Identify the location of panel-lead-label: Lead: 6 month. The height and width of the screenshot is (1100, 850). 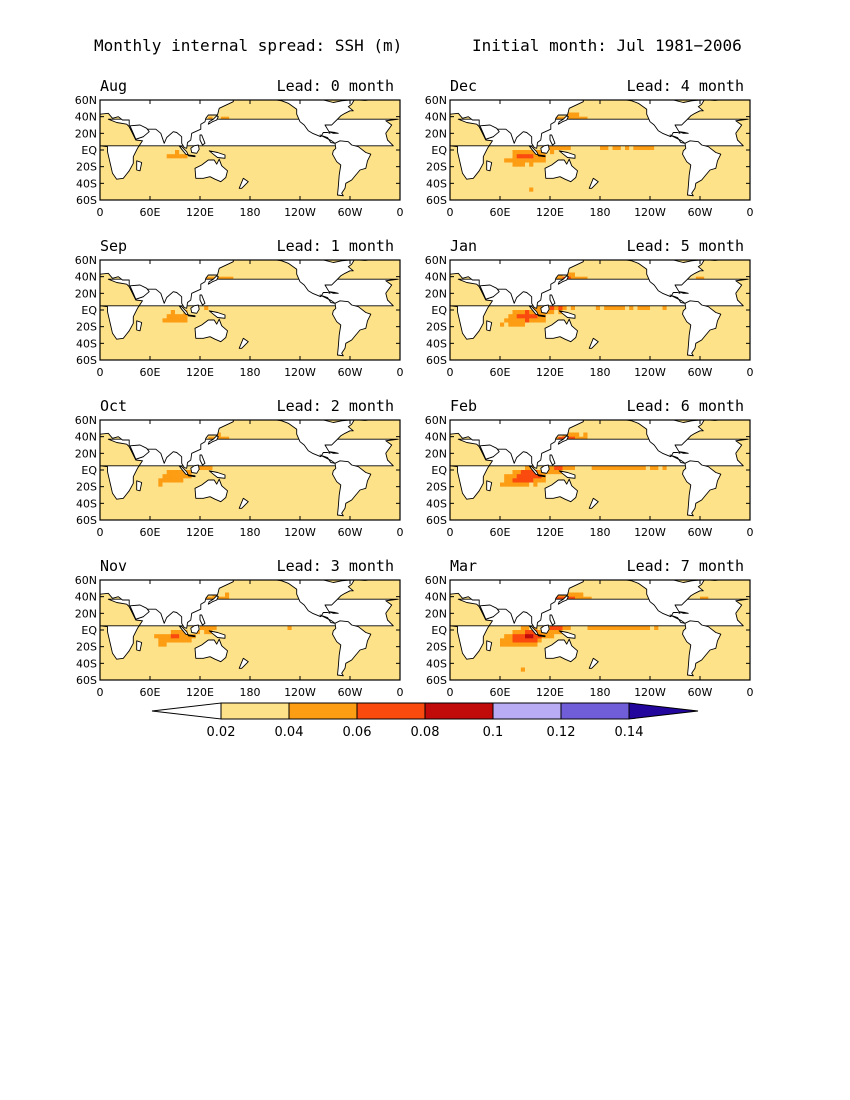
(685, 406).